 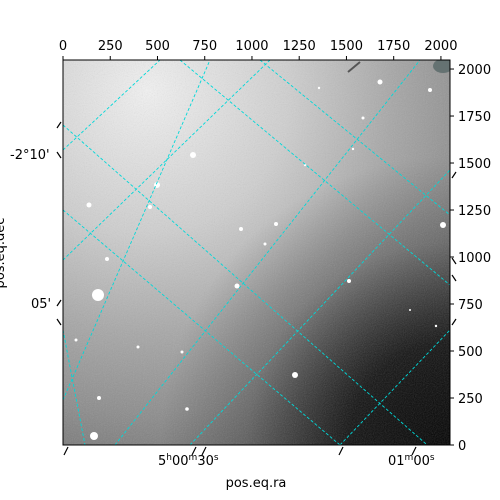 What do you see at coordinates (256, 483) in the screenshot?
I see `x-axis-title: pos.eq.ra` at bounding box center [256, 483].